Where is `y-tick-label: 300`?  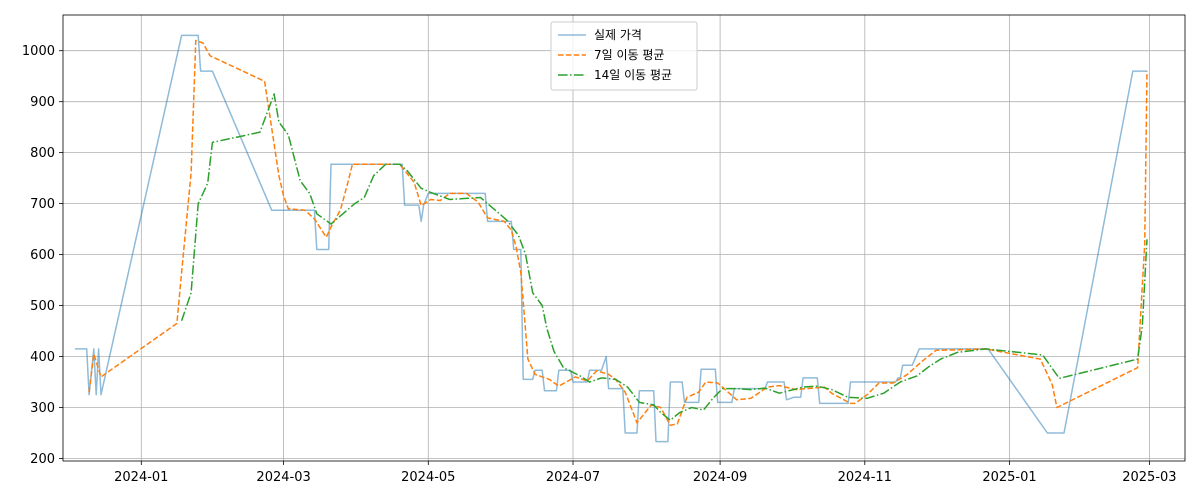 y-tick-label: 300 is located at coordinates (42, 408).